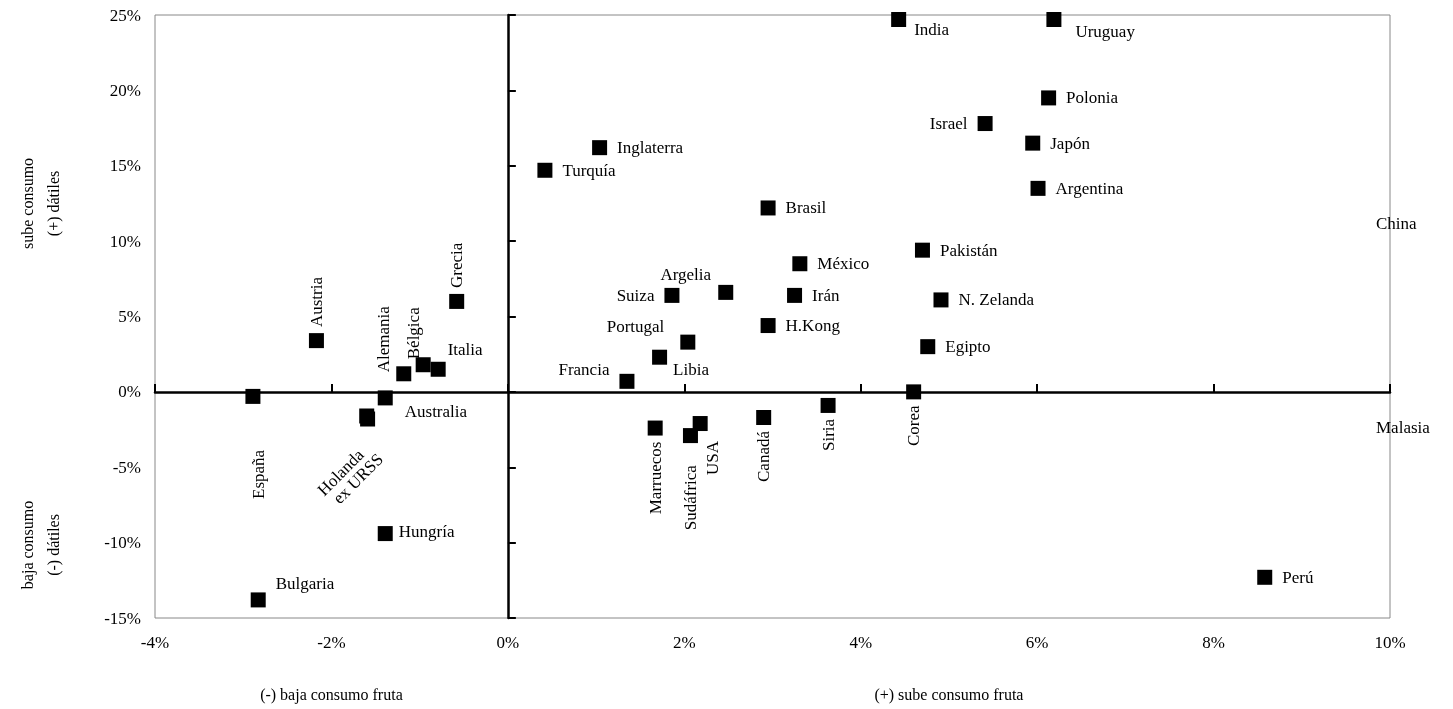  Describe the element at coordinates (948, 124) in the screenshot. I see `data-label: Israel` at that location.